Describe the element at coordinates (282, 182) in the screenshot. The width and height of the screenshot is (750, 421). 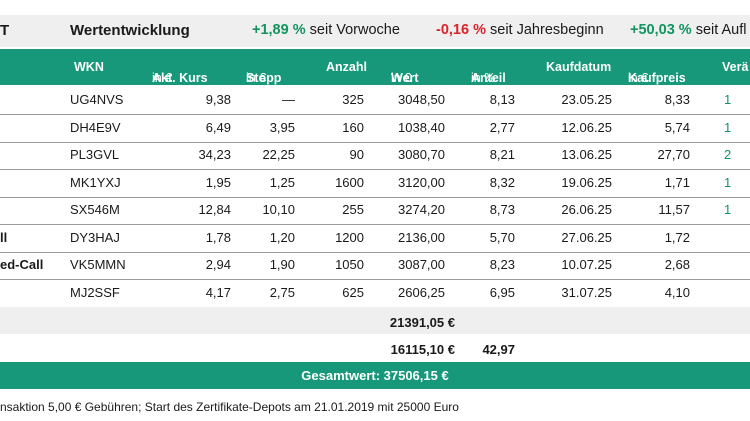
I see `cell-stopp: 1,25` at that location.